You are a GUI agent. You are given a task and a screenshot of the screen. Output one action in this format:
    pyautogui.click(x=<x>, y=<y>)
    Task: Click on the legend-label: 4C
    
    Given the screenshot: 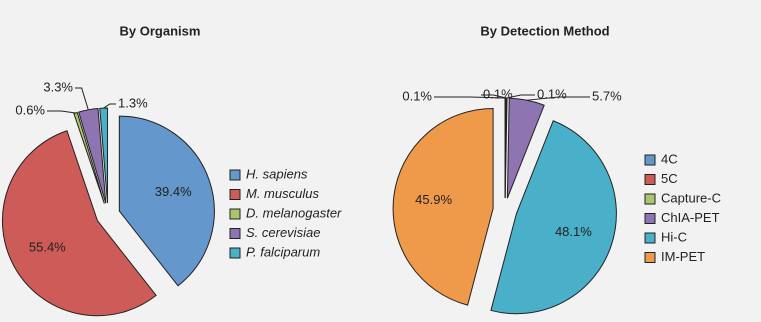 What is the action you would take?
    pyautogui.click(x=669, y=158)
    